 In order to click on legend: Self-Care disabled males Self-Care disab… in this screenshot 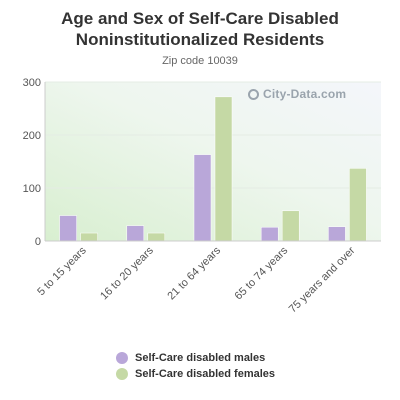, I will do `click(195, 366)`.